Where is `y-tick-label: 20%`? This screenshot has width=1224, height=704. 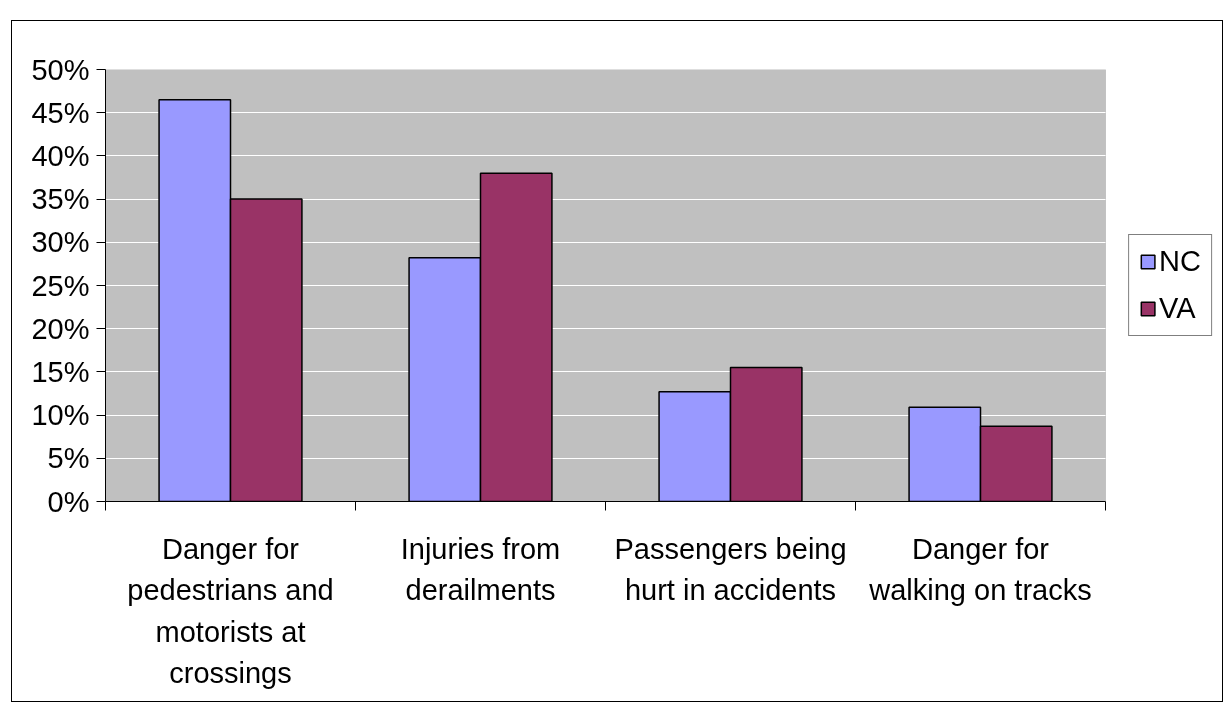
y-tick-label: 20% is located at coordinates (60, 328).